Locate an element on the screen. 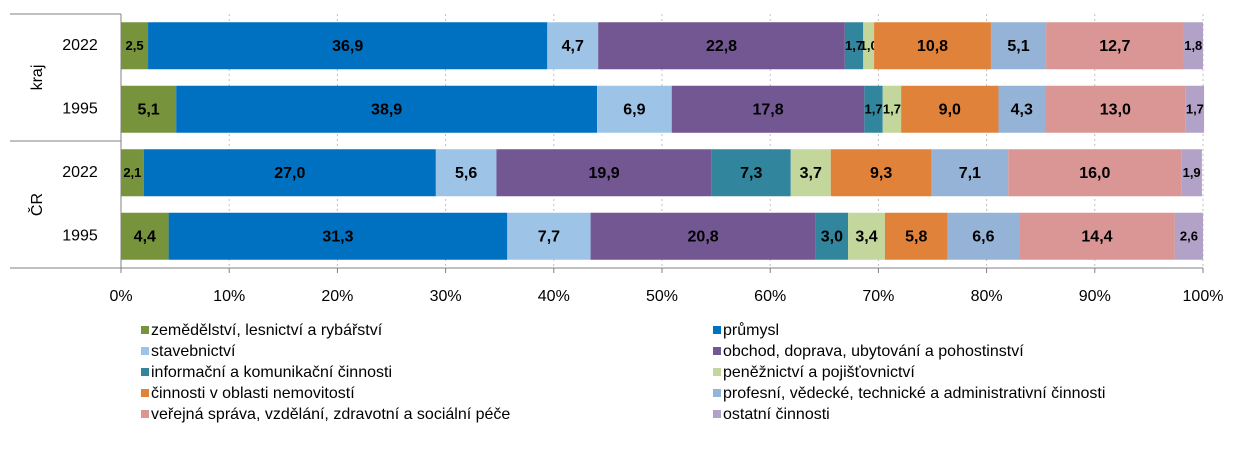 The height and width of the screenshot is (458, 1233). value-label: 17,8 is located at coordinates (767, 109).